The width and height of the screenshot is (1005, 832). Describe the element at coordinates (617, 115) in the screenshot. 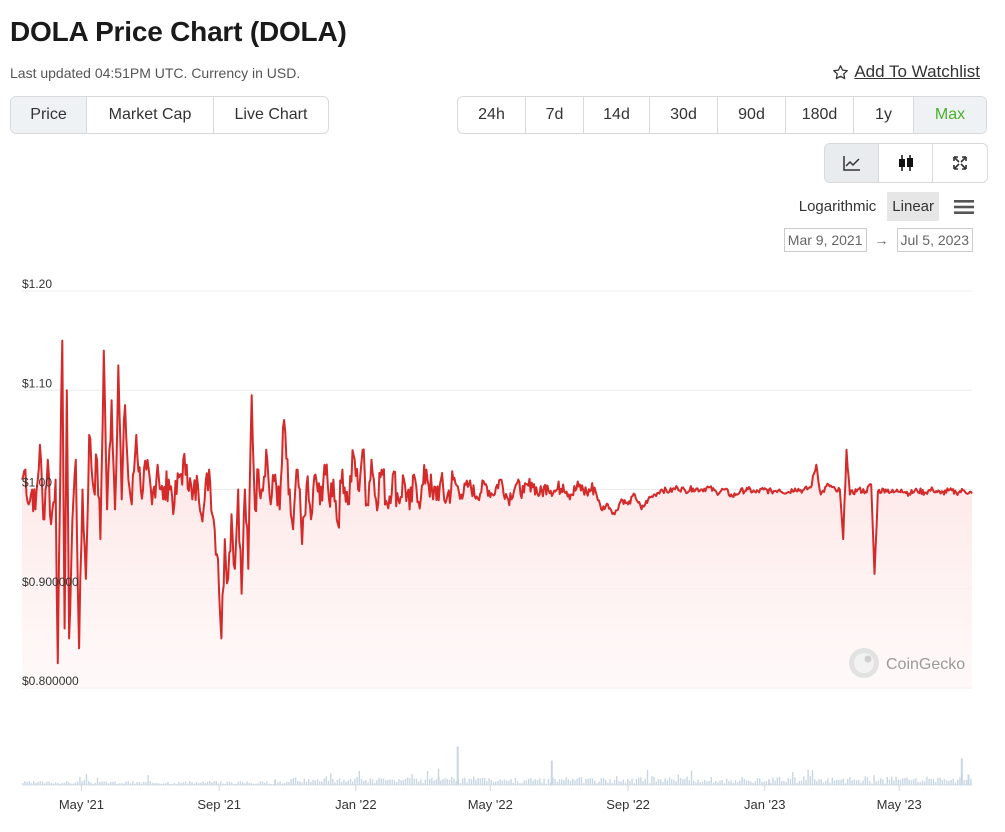

I see `range-14d: 14d` at that location.